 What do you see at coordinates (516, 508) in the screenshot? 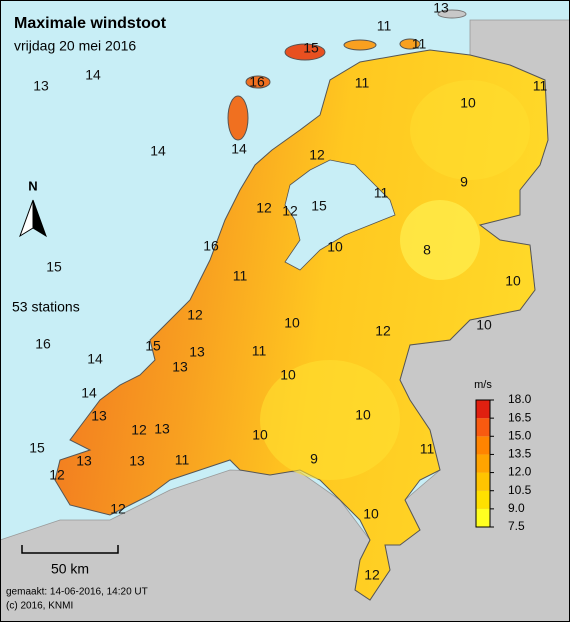
I see `legend-tick-label: 9.0` at bounding box center [516, 508].